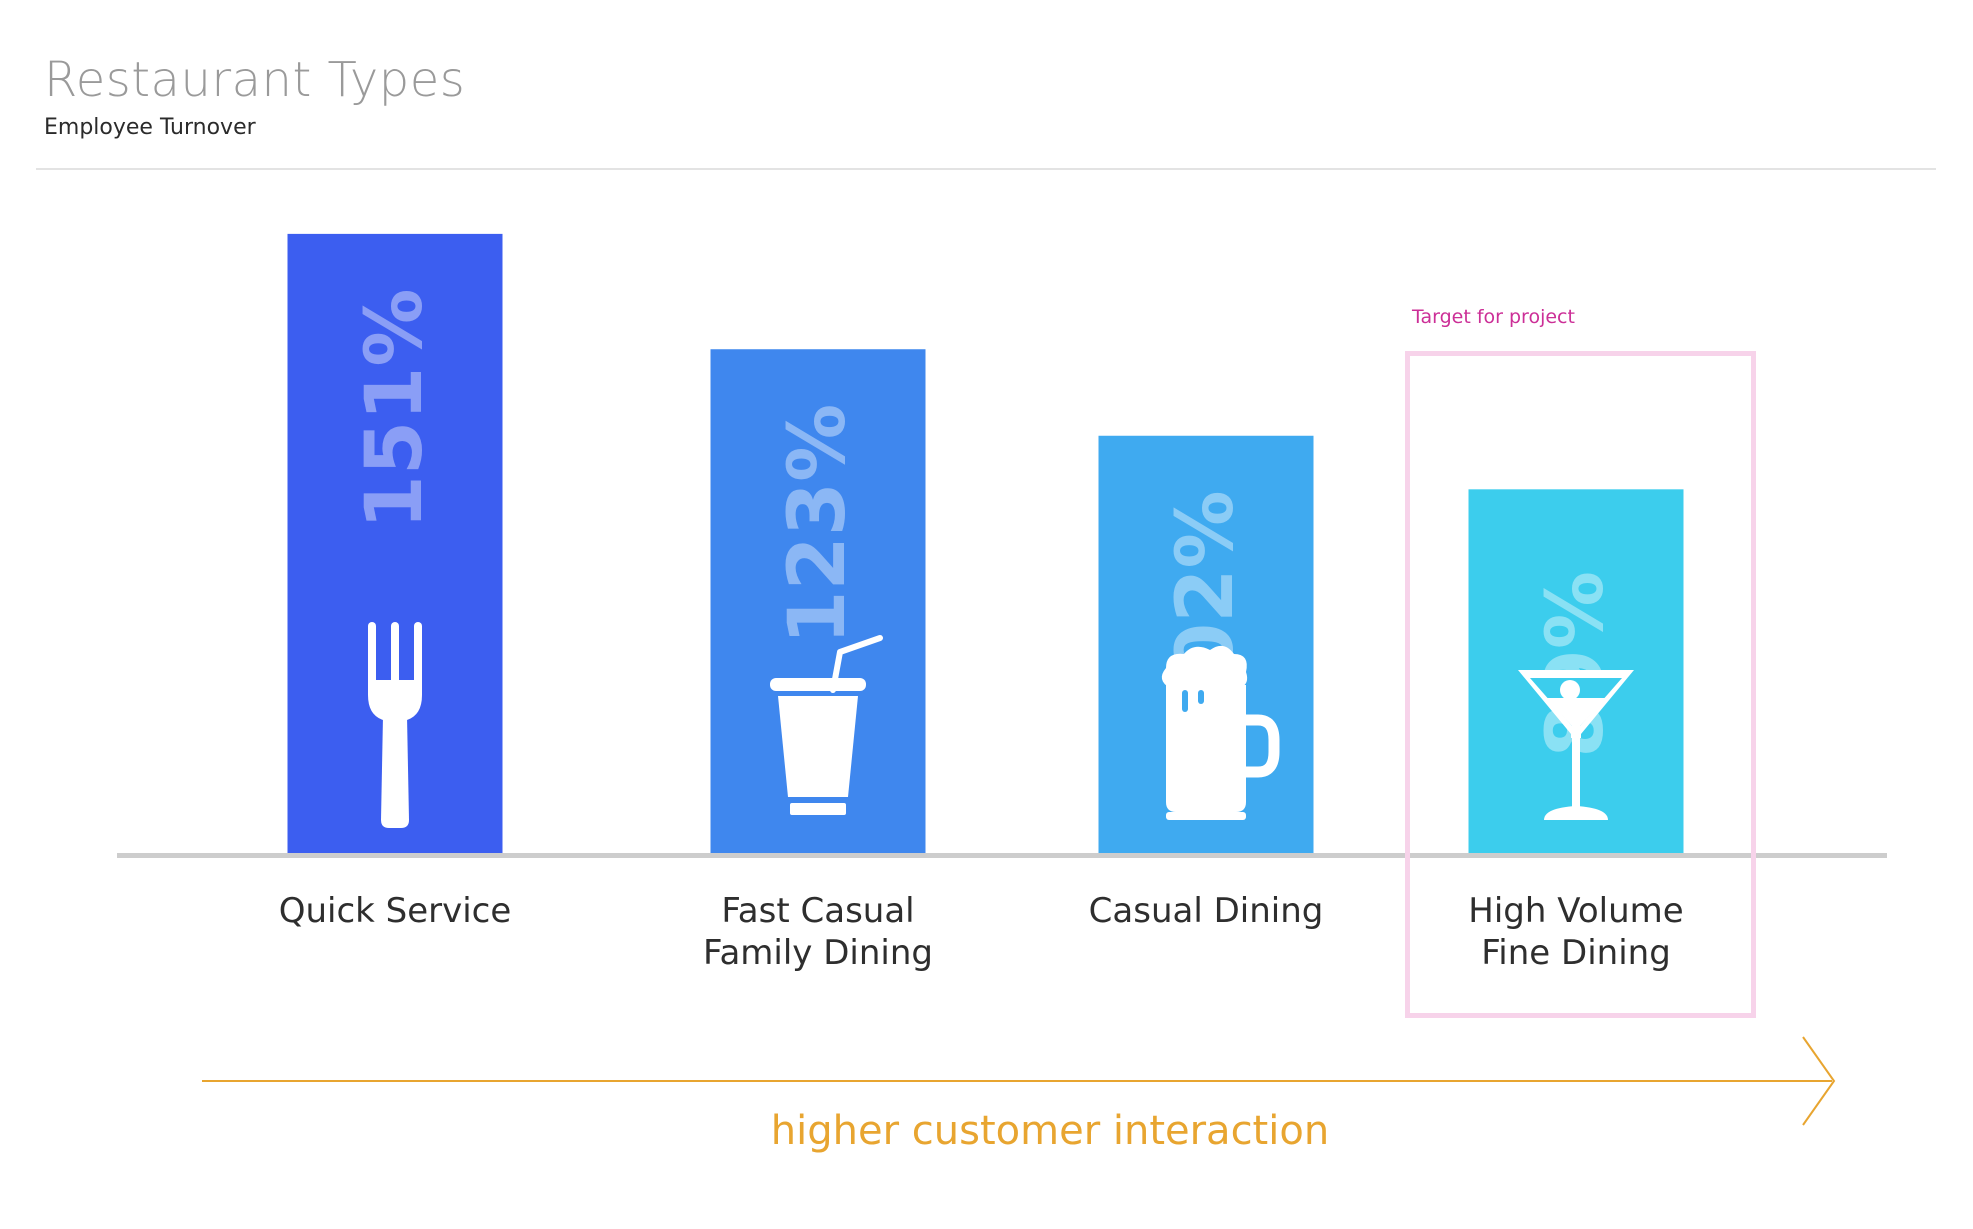  Describe the element at coordinates (986, 169) in the screenshot. I see `header-divider` at that location.